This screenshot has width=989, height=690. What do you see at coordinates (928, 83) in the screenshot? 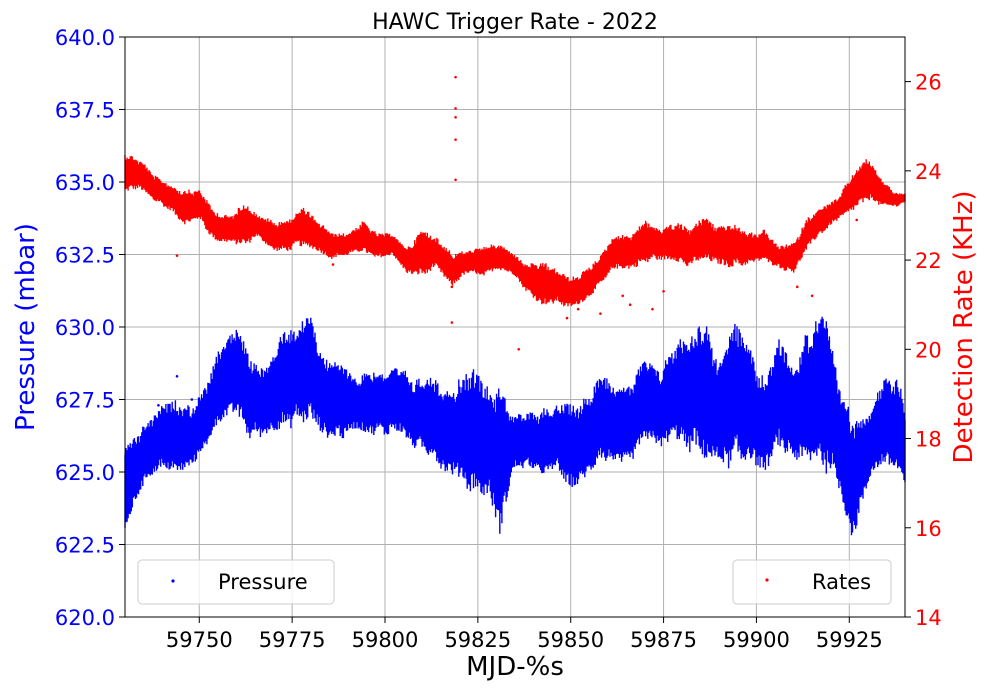
I see `right-tick-label: 26` at bounding box center [928, 83].